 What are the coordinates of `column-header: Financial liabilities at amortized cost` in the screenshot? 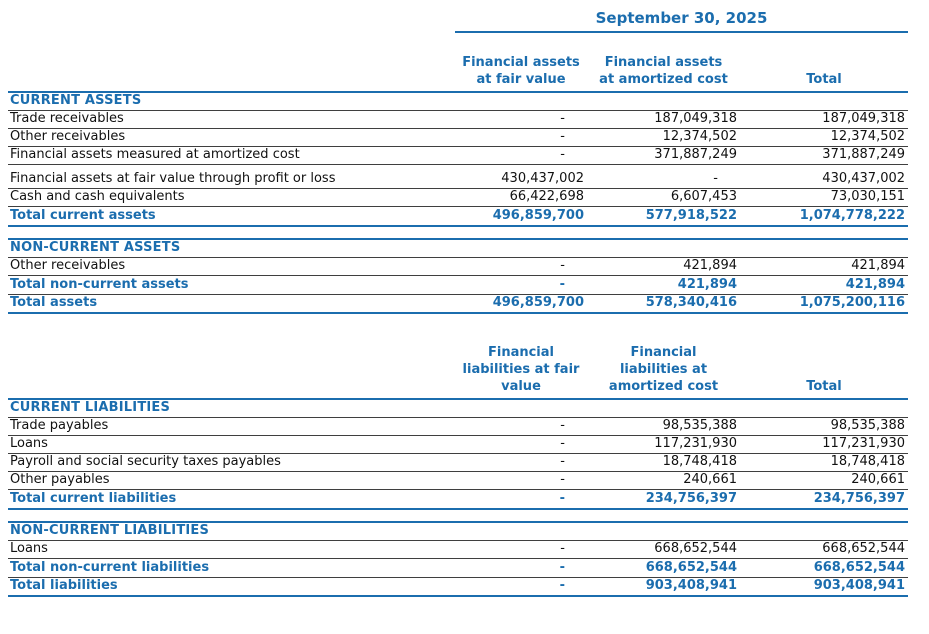 It's located at (663, 372).